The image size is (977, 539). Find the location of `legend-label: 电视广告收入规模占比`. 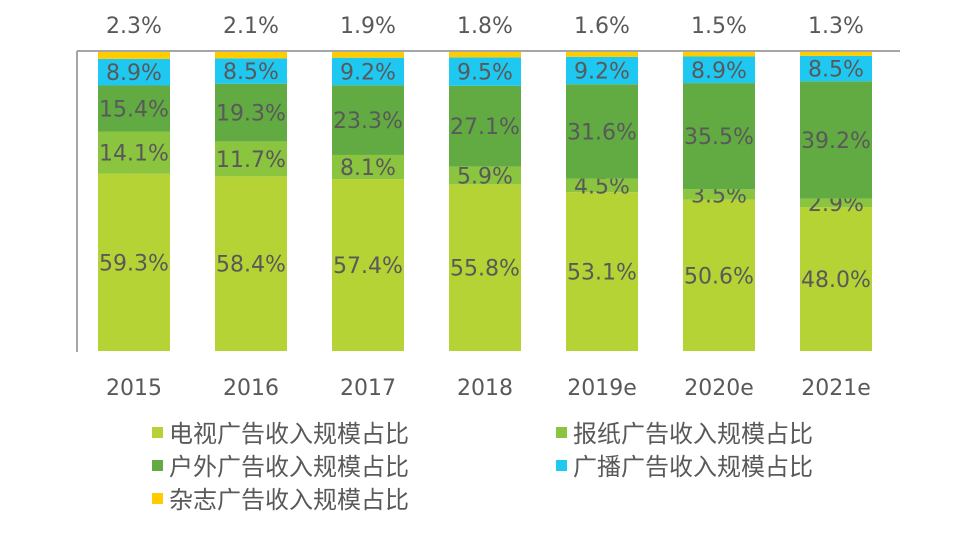

legend-label: 电视广告收入规模占比 is located at coordinates (289, 434).